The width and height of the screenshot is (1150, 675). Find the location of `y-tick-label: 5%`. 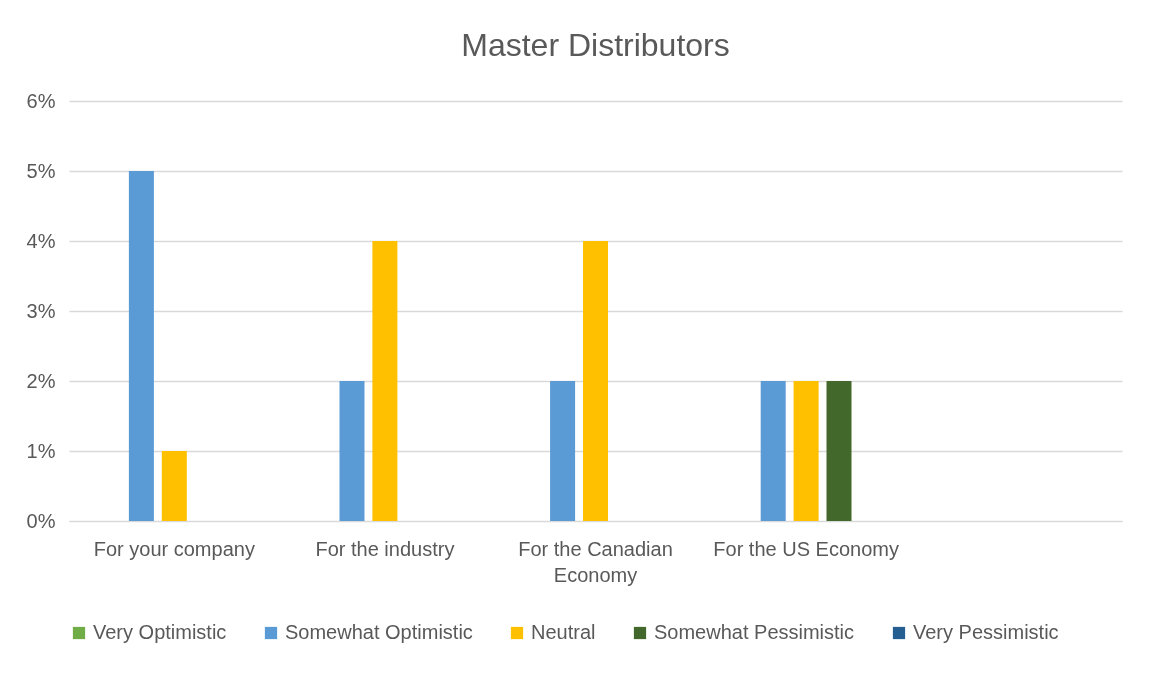

y-tick-label: 5% is located at coordinates (41, 170).